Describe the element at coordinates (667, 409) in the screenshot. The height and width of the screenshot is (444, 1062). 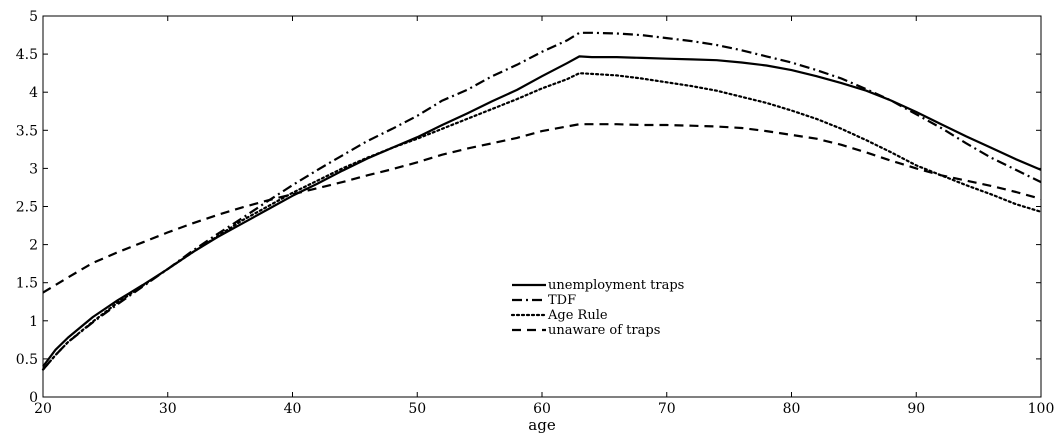
I see `x-tick-label: 70` at that location.